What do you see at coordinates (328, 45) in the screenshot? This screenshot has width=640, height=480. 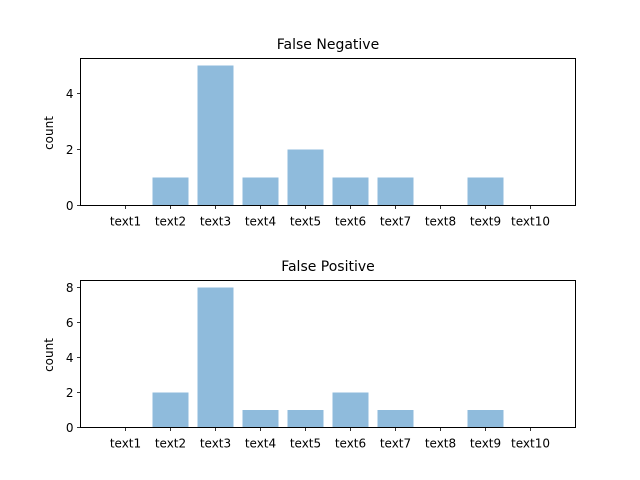 I see `chart-title: False Negative` at bounding box center [328, 45].